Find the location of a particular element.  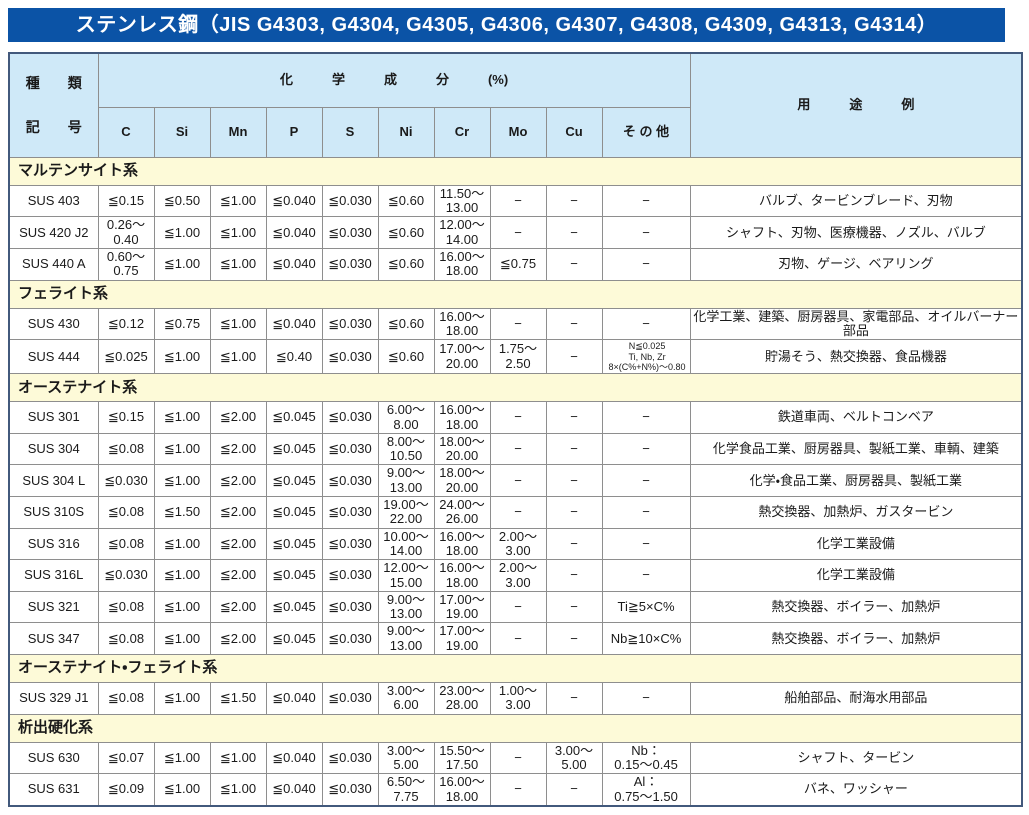

chem-value-cell: 1.75～ 2.50 is located at coordinates (518, 357).